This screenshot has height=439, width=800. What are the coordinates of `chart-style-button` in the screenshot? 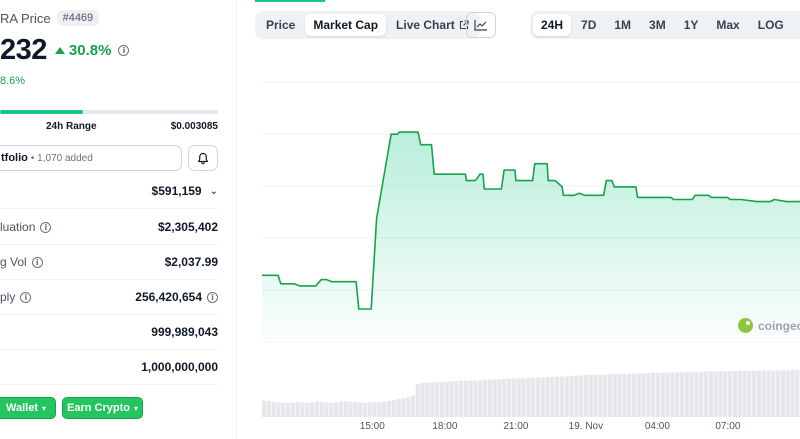 It's located at (481, 25).